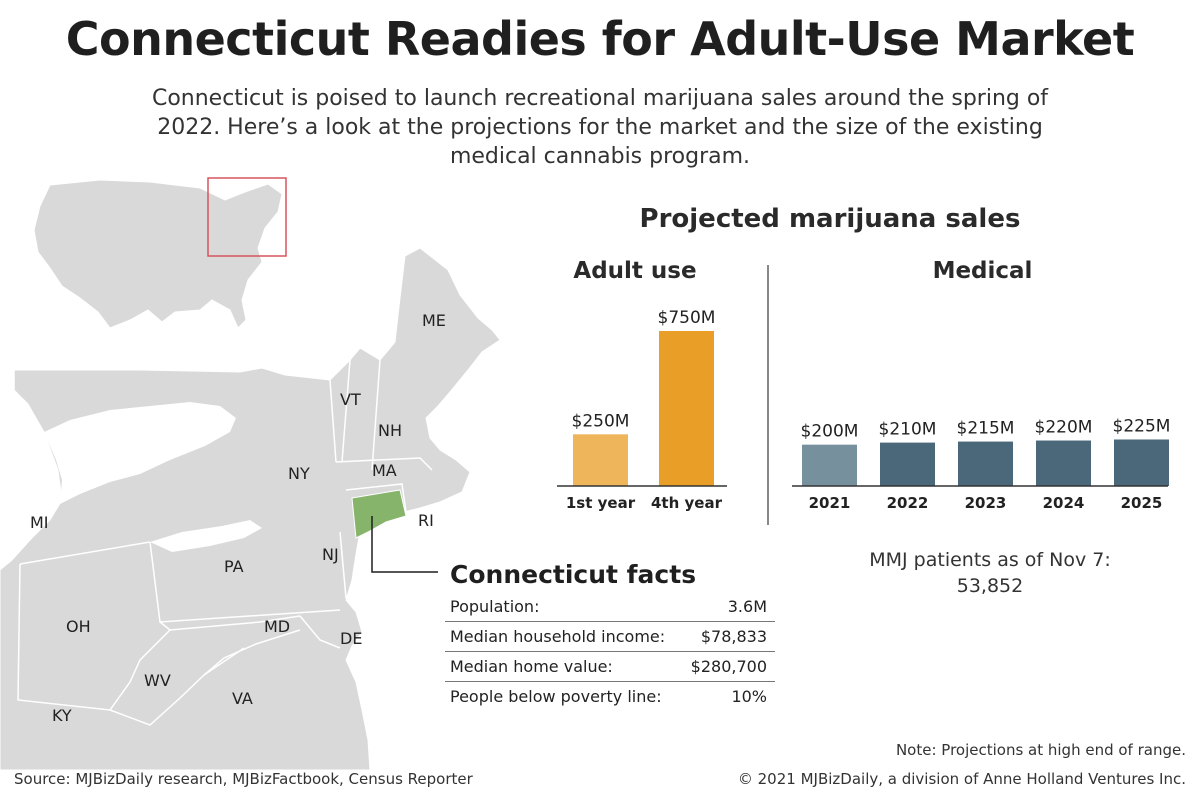 This screenshot has width=1200, height=800. I want to click on section-title: Projected marijuana sales, so click(830, 219).